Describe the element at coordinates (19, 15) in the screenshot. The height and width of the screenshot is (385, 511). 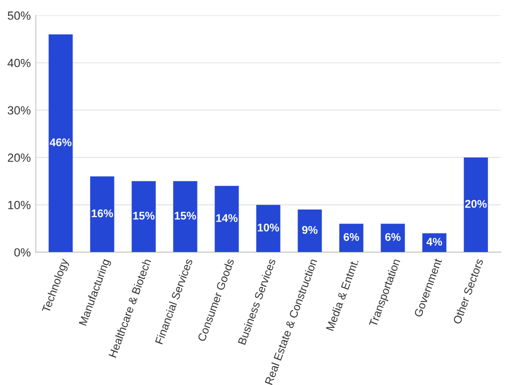
I see `y-tick-label: 50%` at that location.